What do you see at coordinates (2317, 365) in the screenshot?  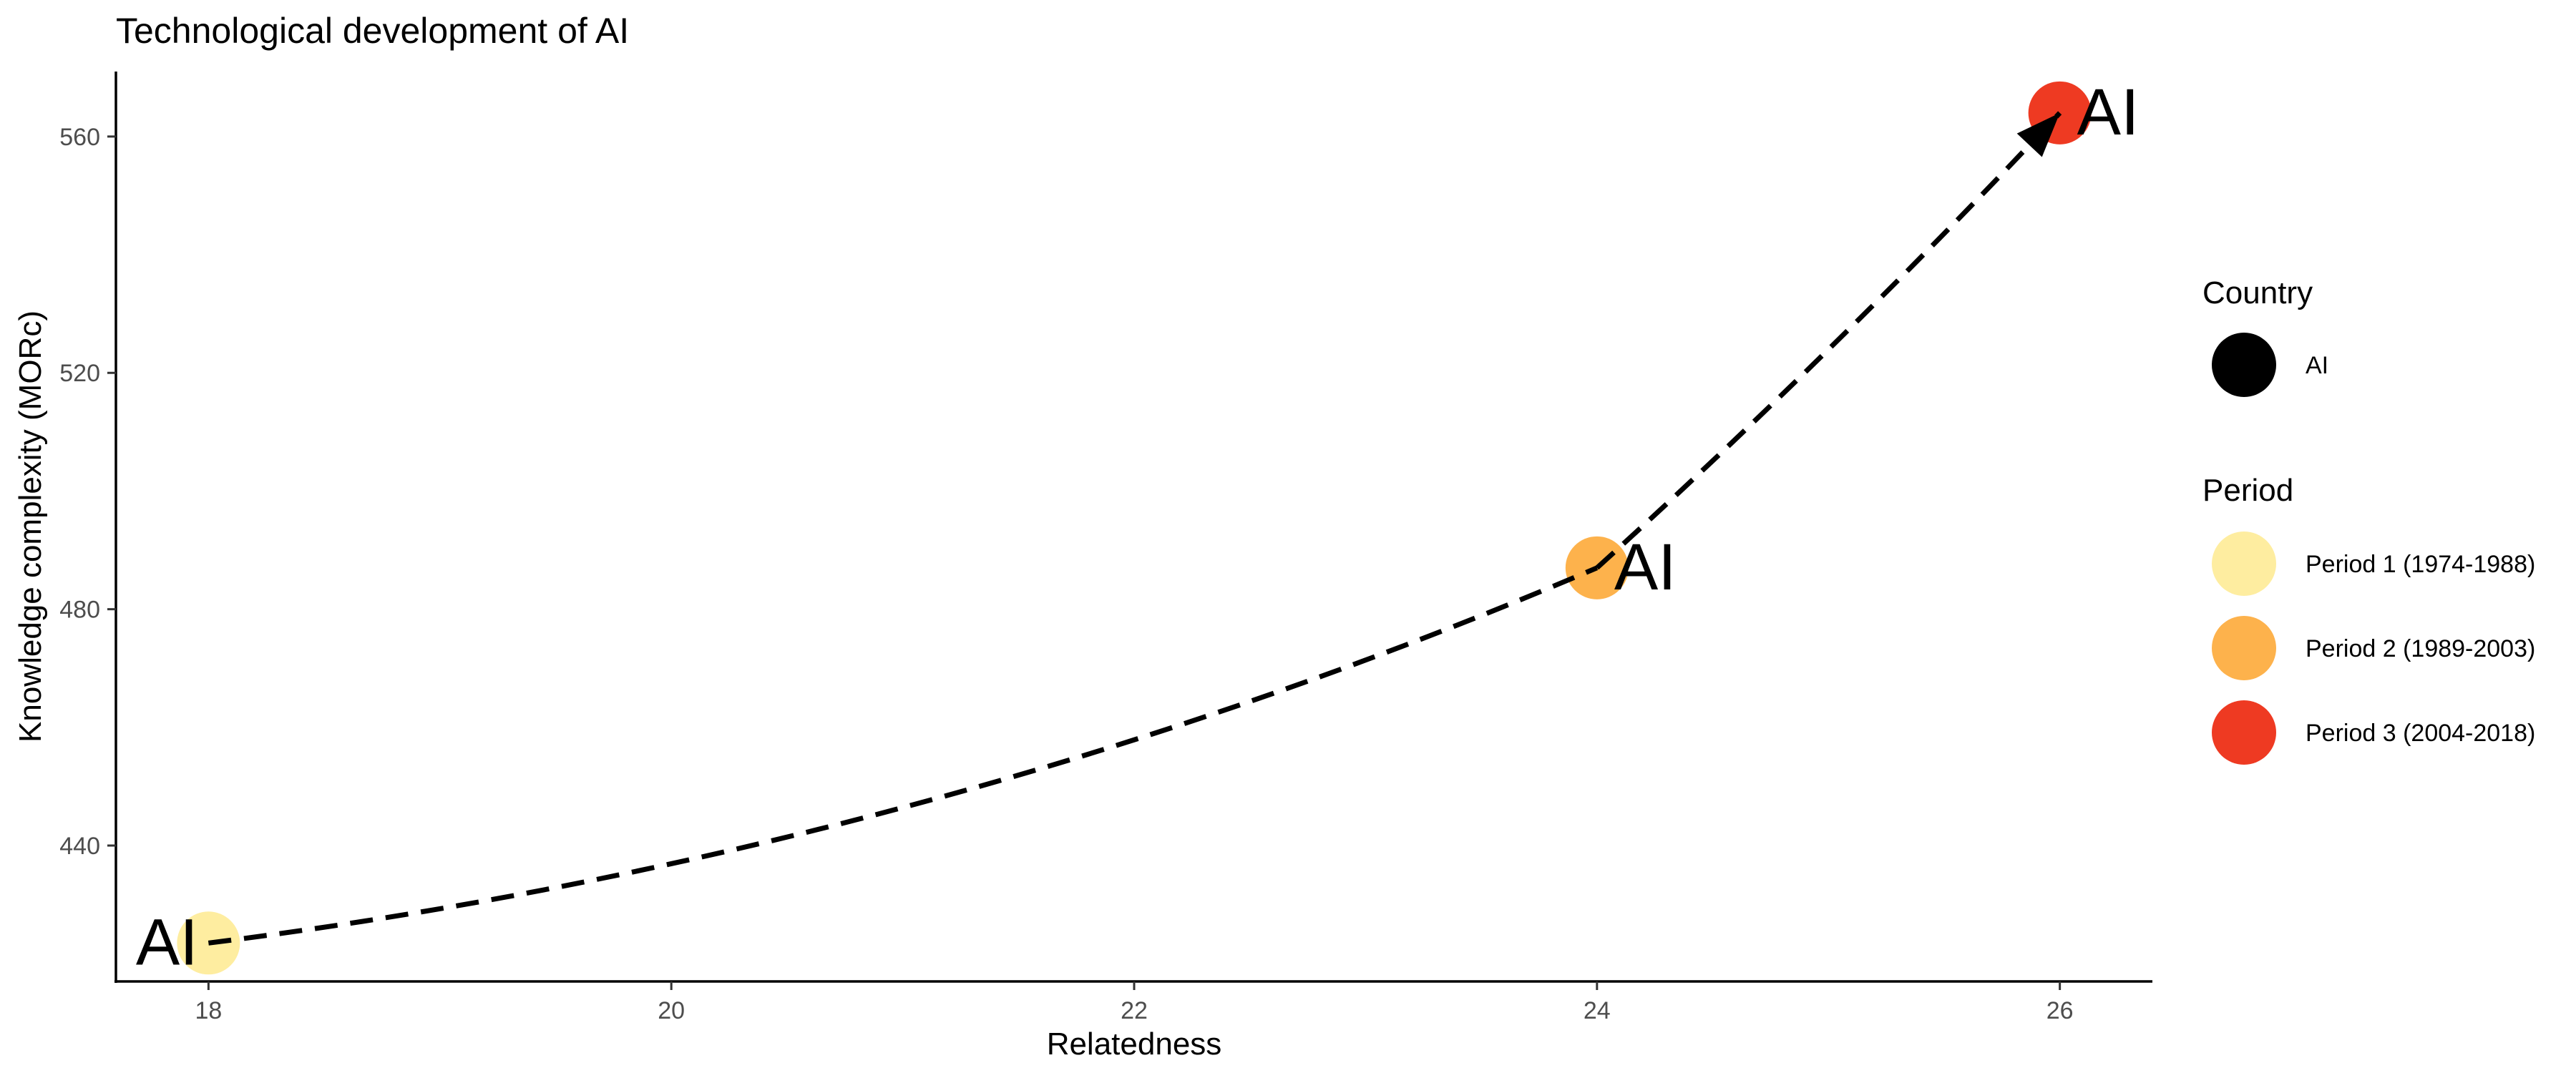 I see `legend-label: AI` at bounding box center [2317, 365].